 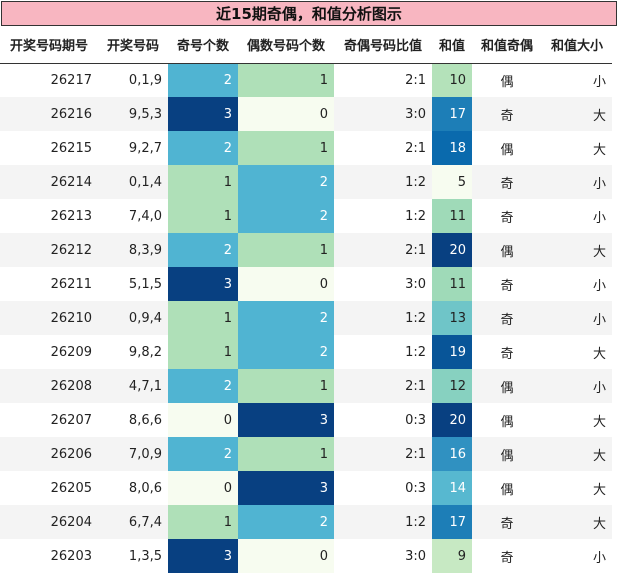 I want to click on table-row: 26215 9,2,7 2 1 2:1 18 偶 大, so click(x=306, y=148).